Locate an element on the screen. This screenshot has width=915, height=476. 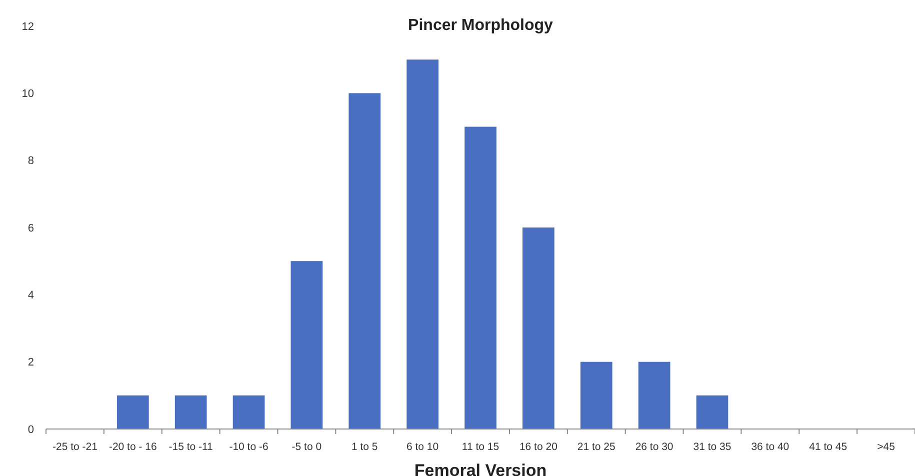
x-tick-label: 1 to 5 is located at coordinates (364, 447).